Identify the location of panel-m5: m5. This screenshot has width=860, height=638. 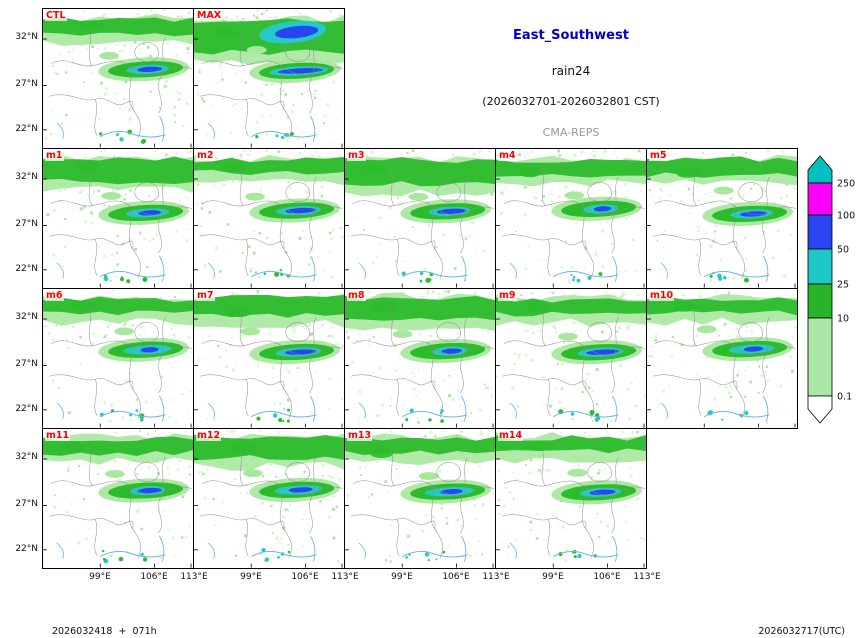
(722, 218).